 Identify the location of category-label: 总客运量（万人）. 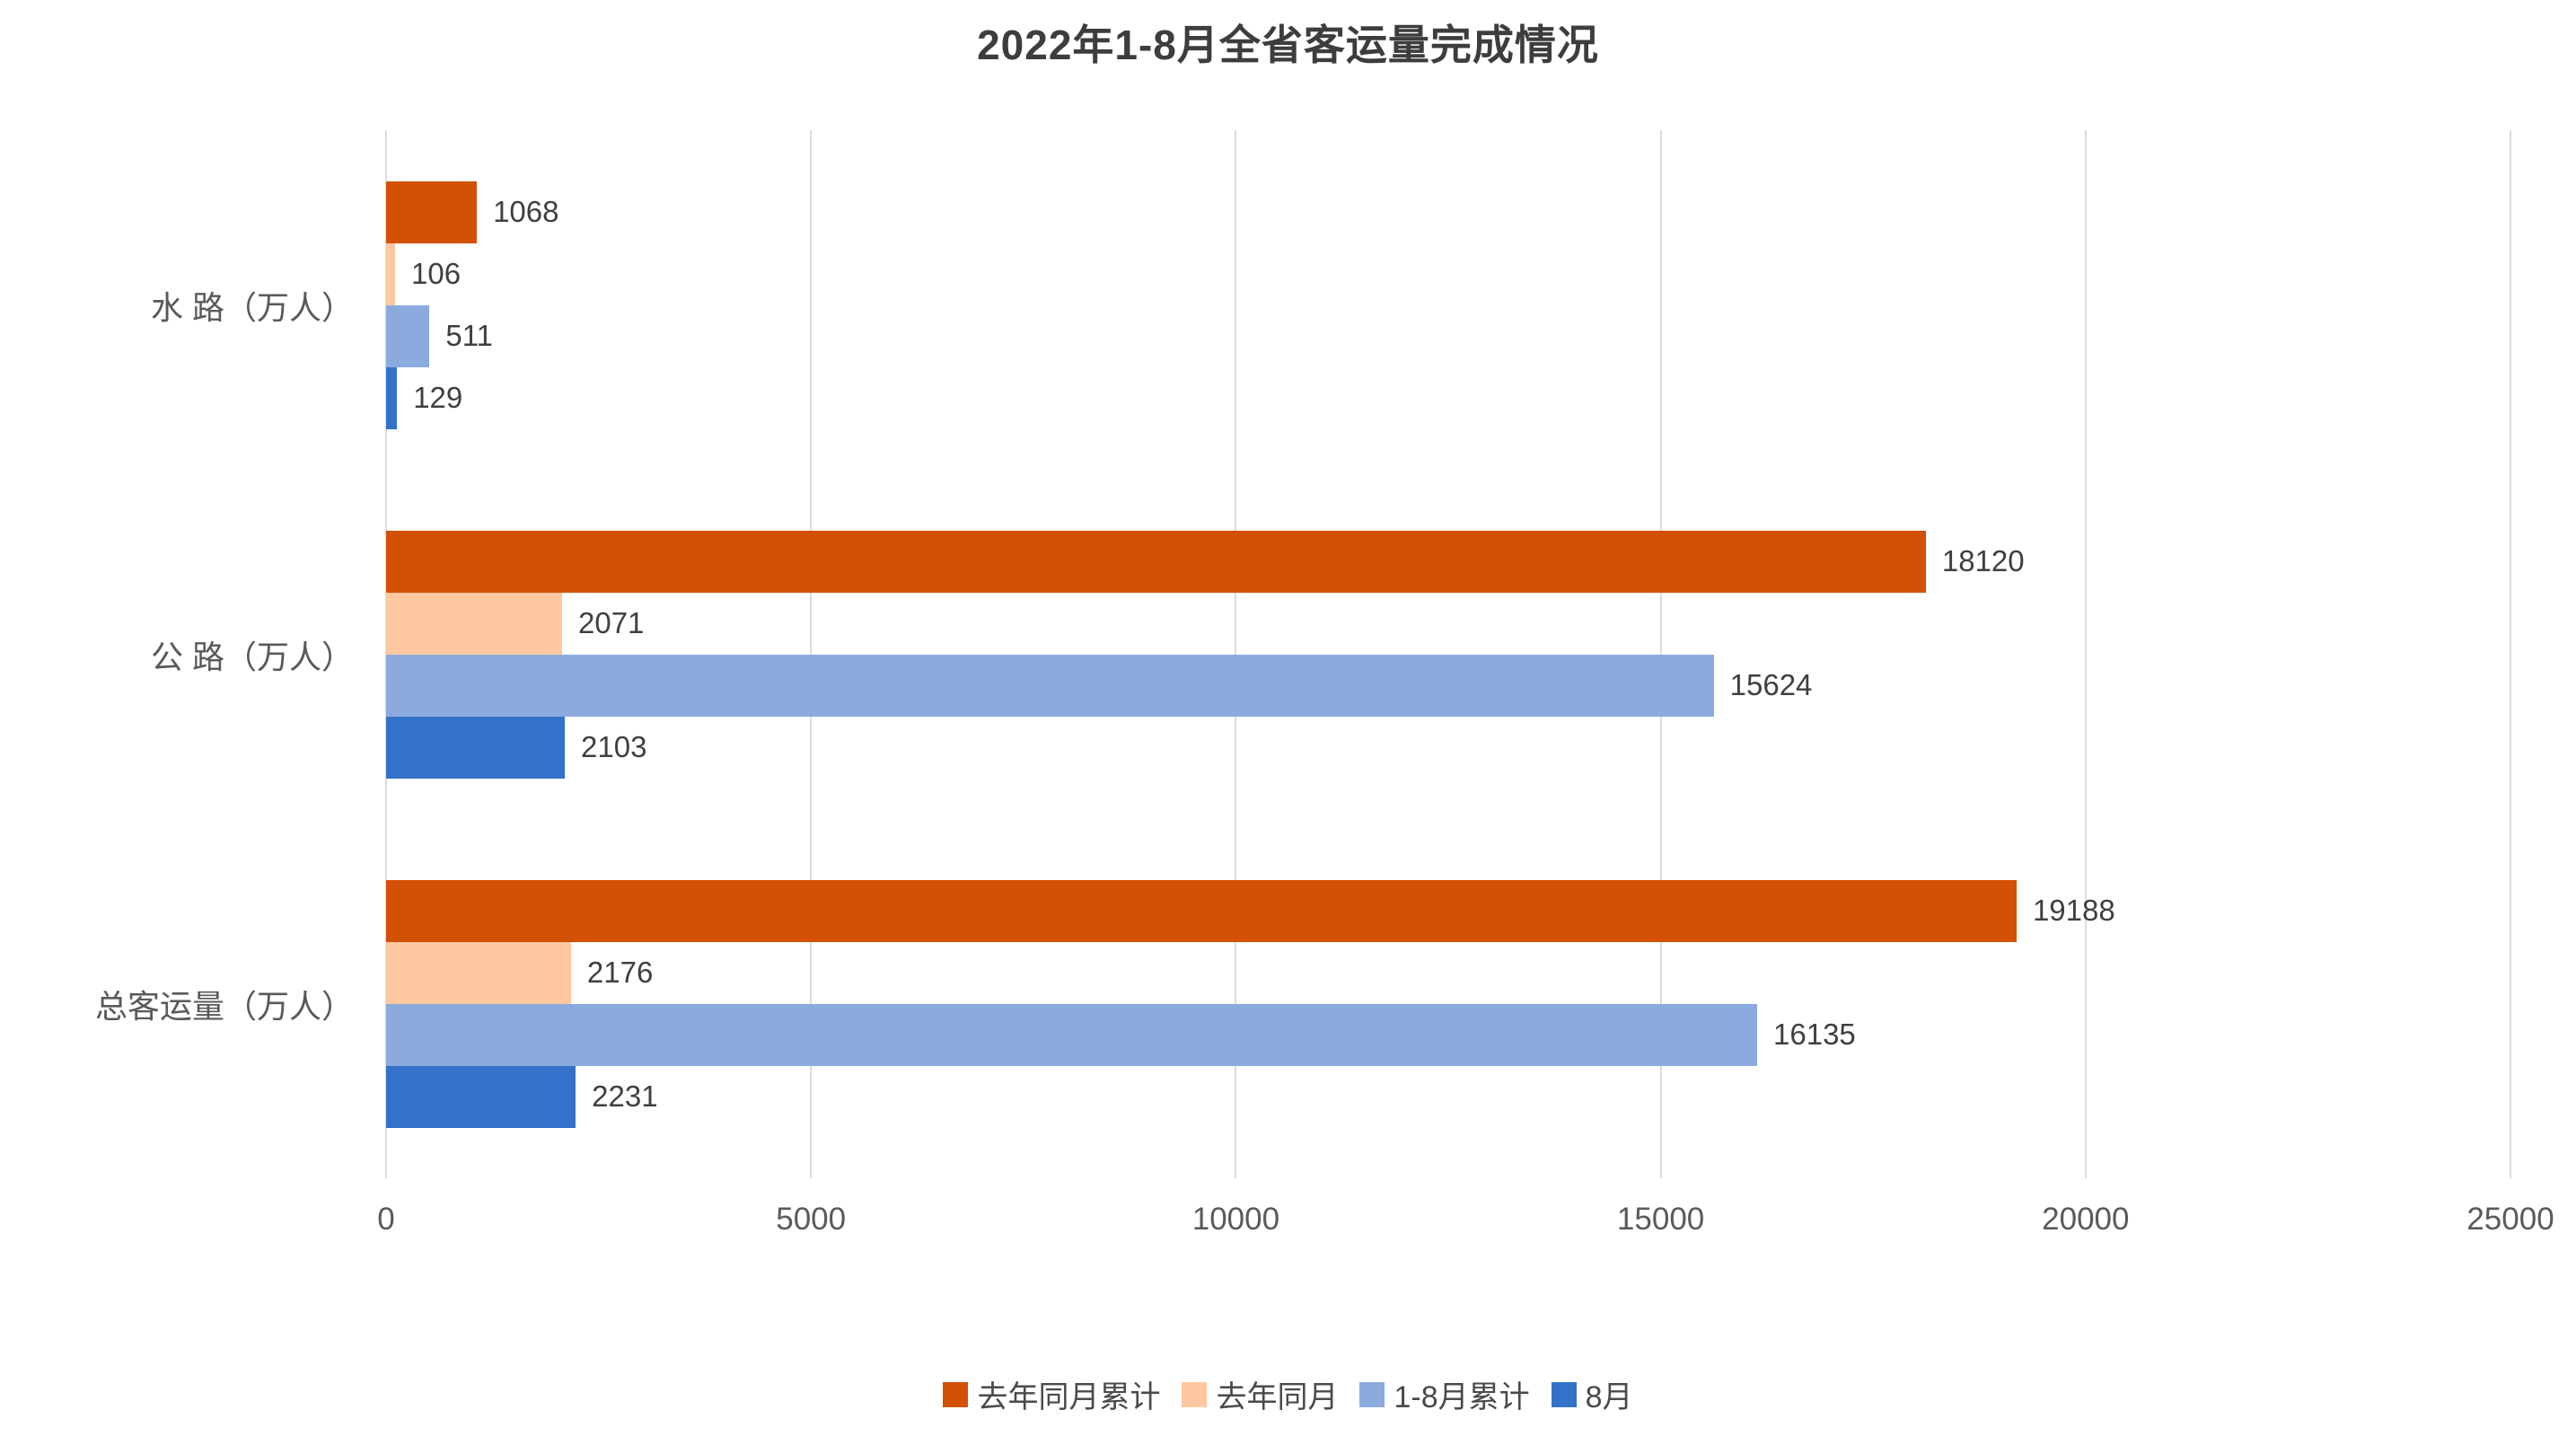
(224, 1006).